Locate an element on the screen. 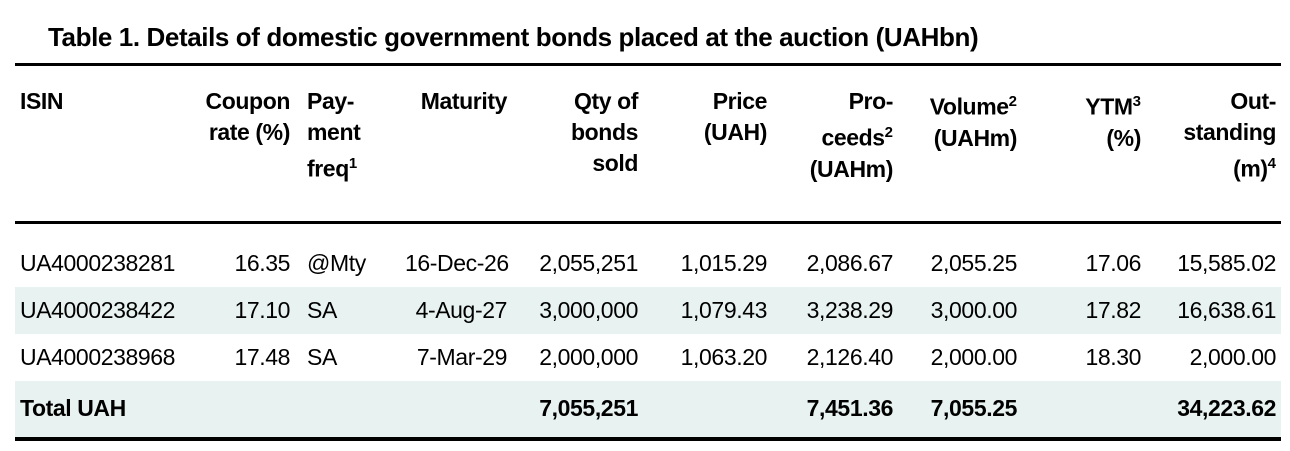 This screenshot has height=451, width=1290. col-header-ytm: YTM3 (%) is located at coordinates (1084, 145).